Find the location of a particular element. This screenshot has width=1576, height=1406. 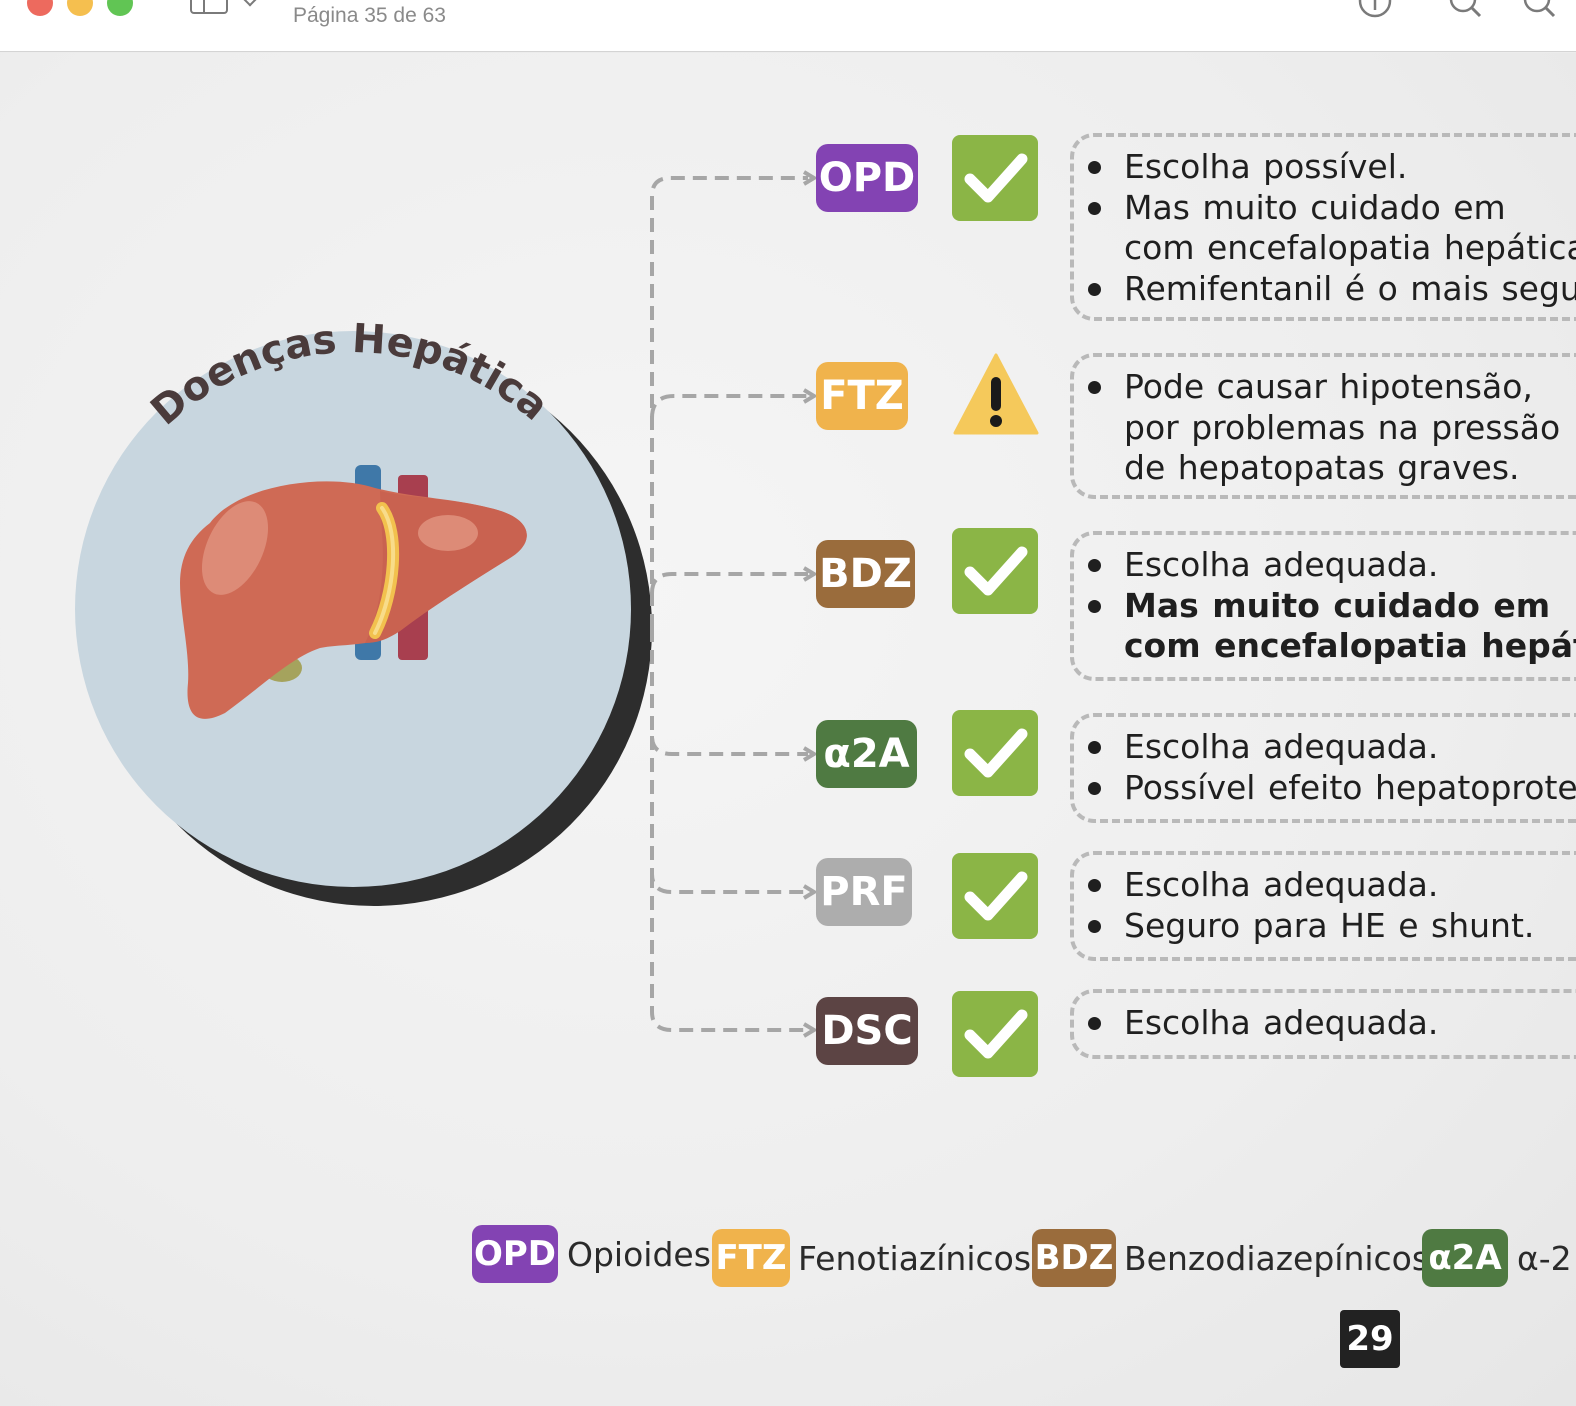

legend-badge-bdz: BDZ is located at coordinates (1074, 1258).